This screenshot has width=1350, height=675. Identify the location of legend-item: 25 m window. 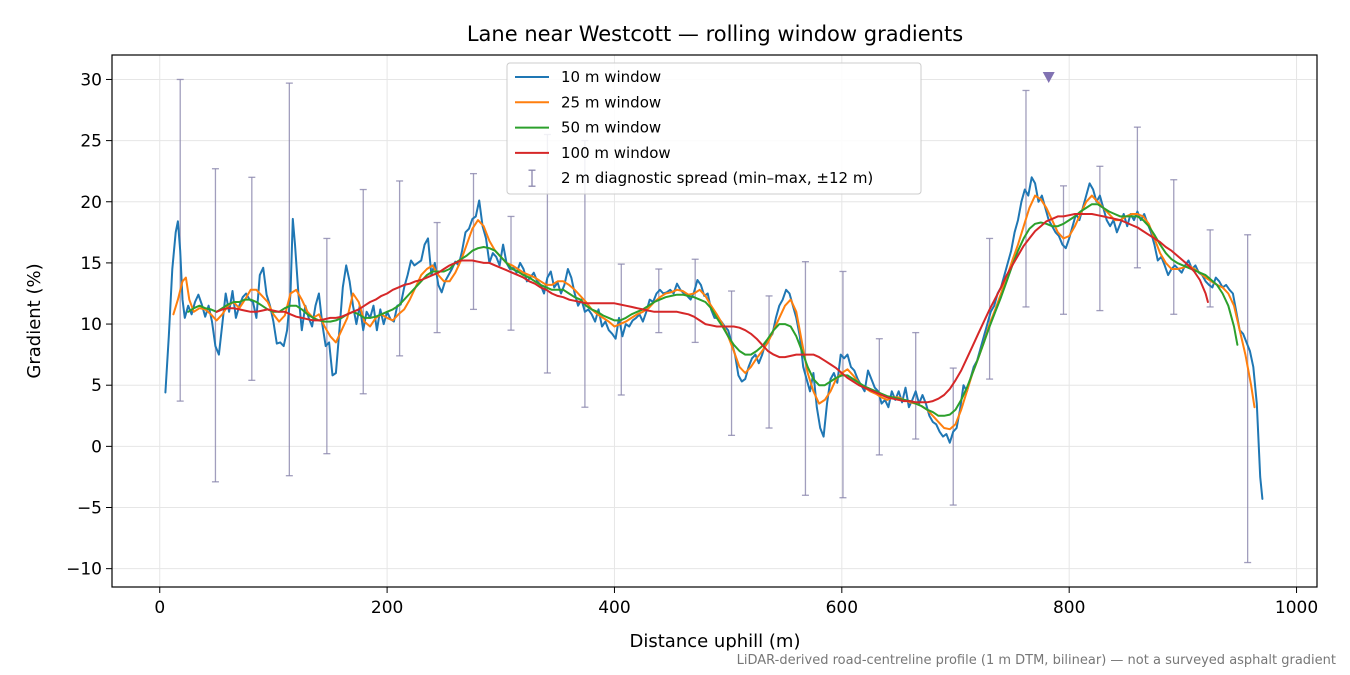
(588, 102).